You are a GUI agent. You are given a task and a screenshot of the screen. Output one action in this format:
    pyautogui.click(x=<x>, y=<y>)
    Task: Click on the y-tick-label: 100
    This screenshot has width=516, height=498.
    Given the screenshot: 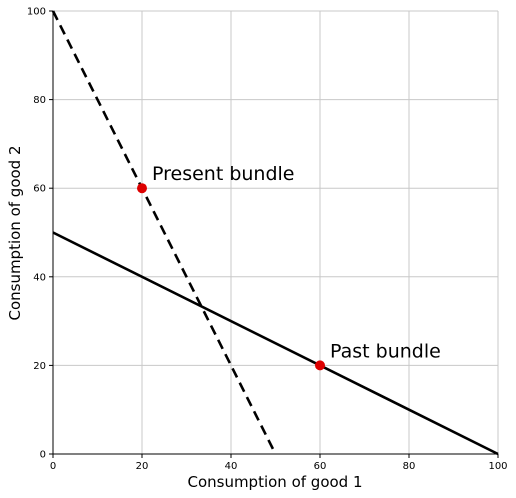 What is the action you would take?
    pyautogui.click(x=36, y=12)
    